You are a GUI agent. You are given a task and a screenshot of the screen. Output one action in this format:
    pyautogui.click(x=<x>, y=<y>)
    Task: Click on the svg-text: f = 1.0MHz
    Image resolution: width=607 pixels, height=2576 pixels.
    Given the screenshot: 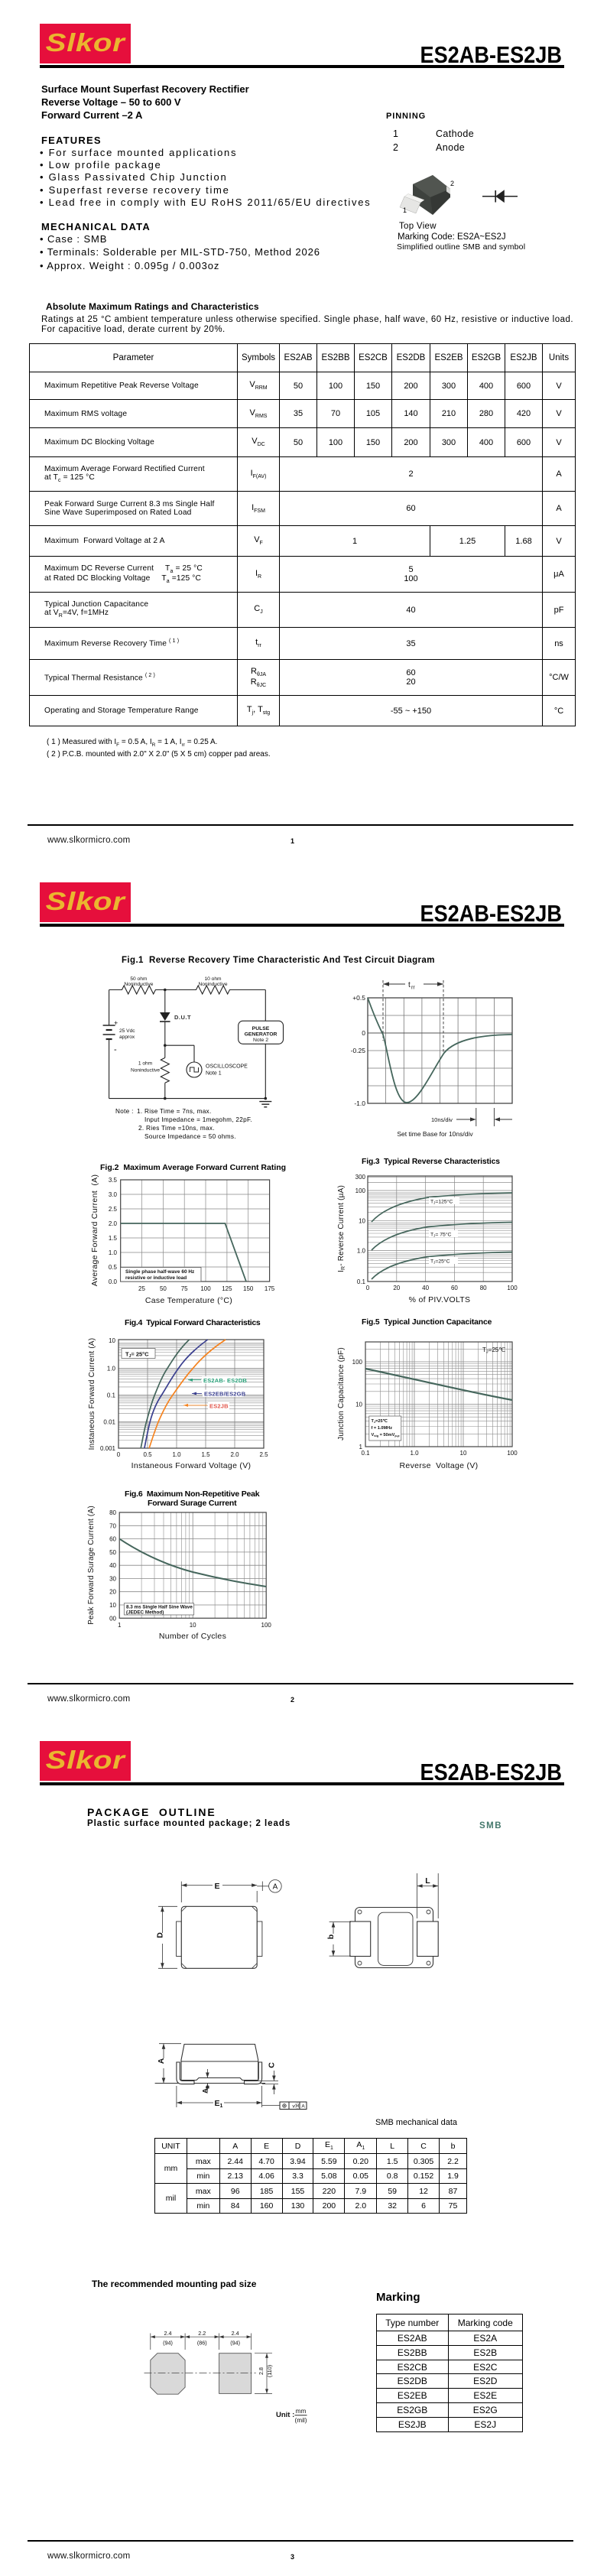 What is the action you would take?
    pyautogui.click(x=382, y=1428)
    